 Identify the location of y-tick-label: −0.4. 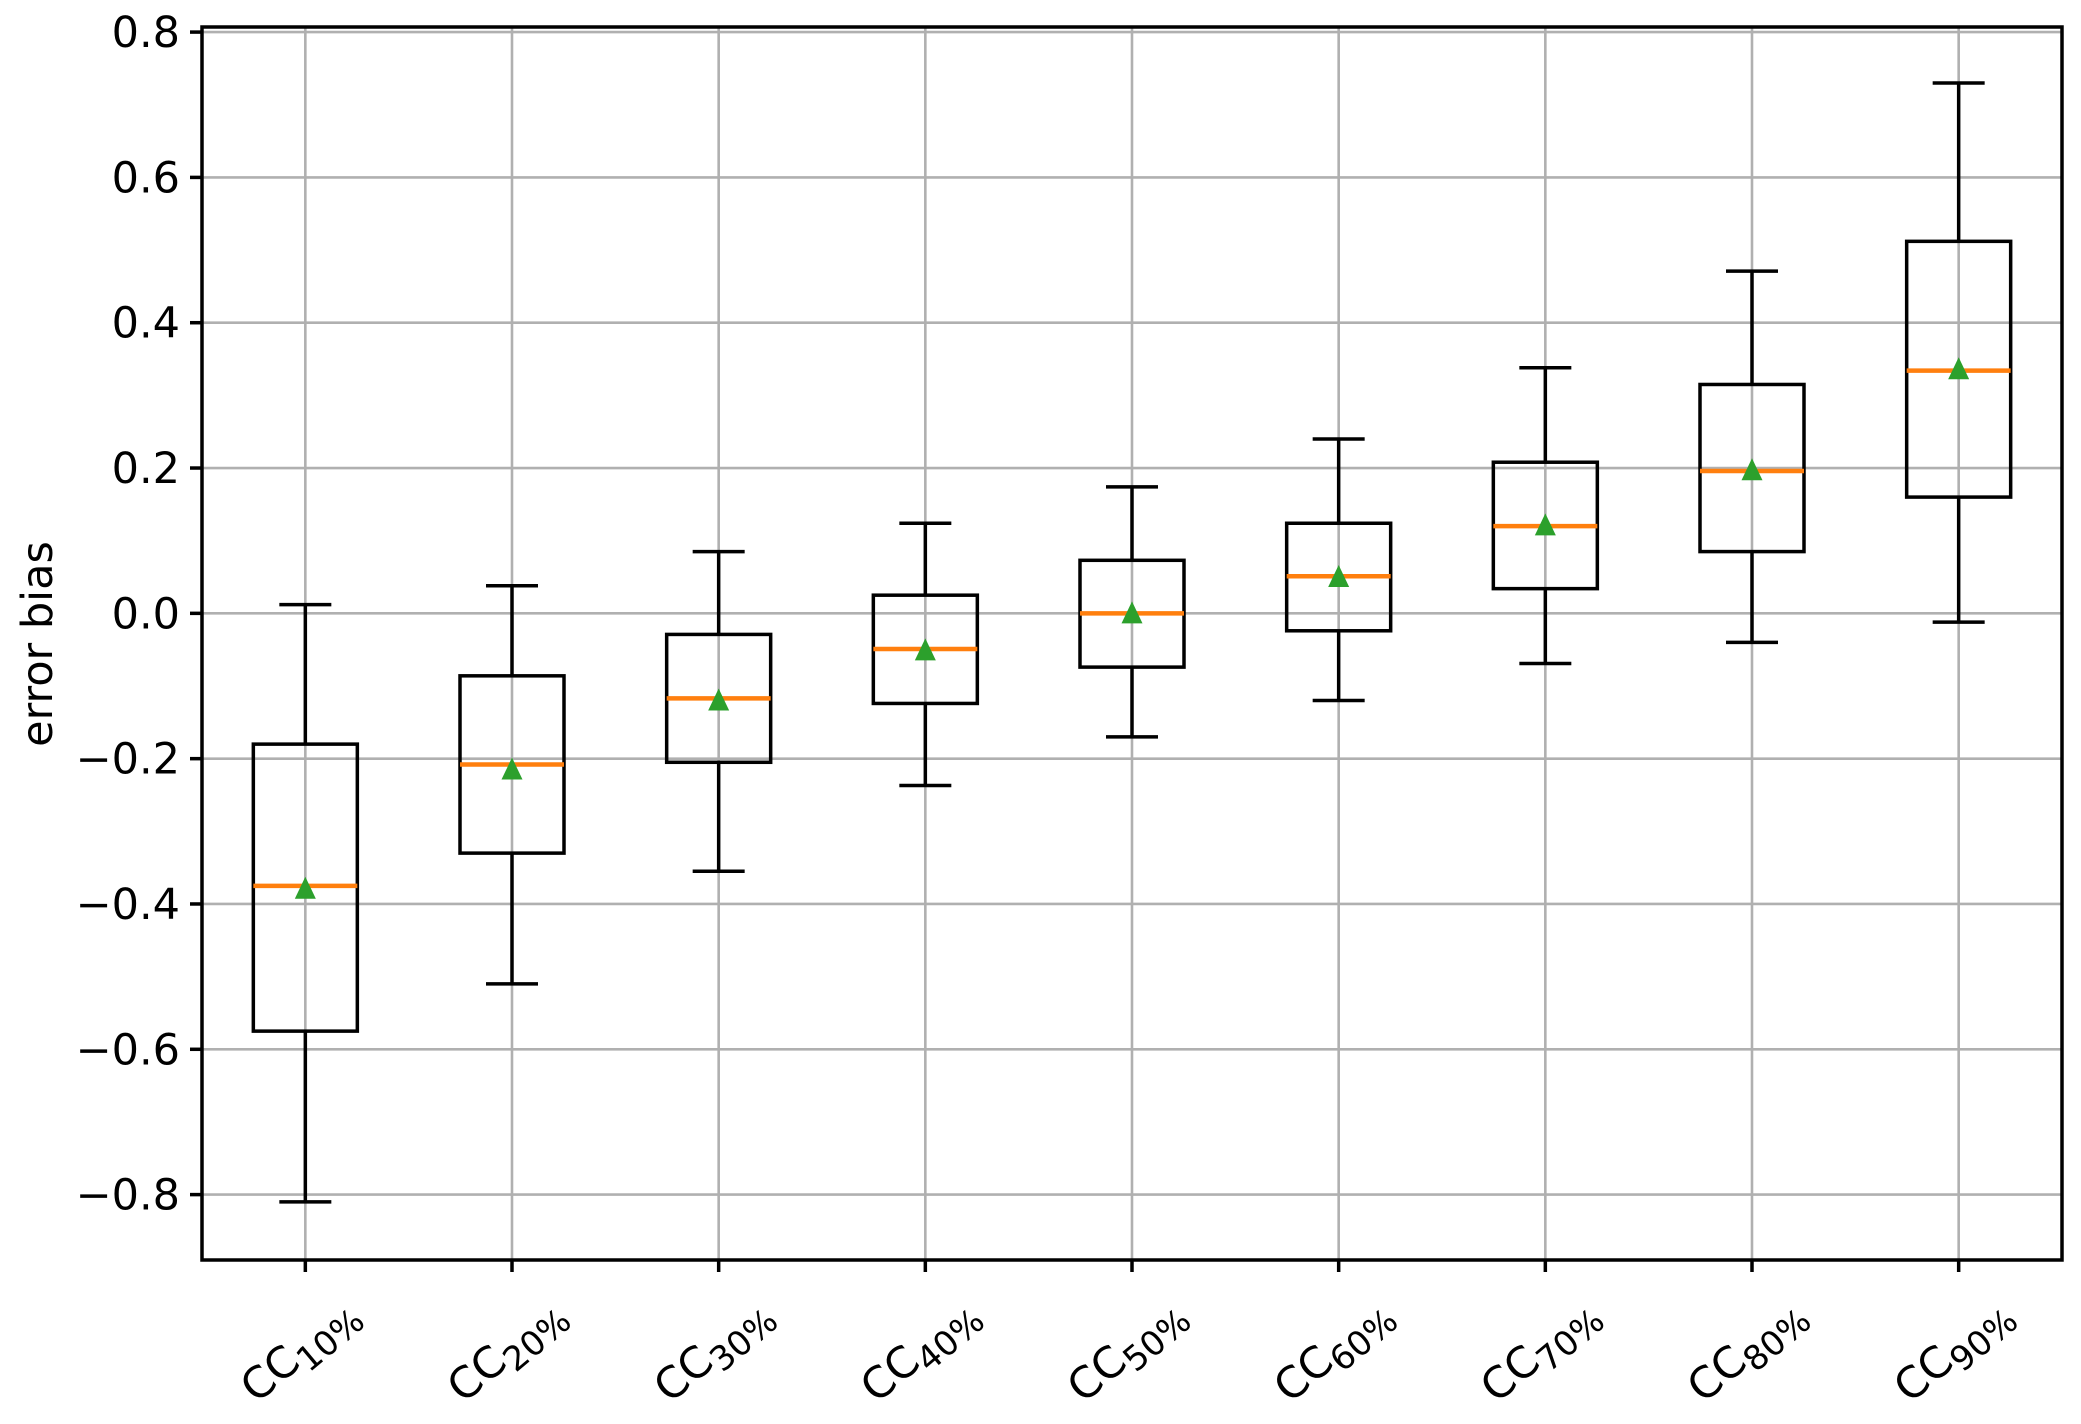
(128, 905).